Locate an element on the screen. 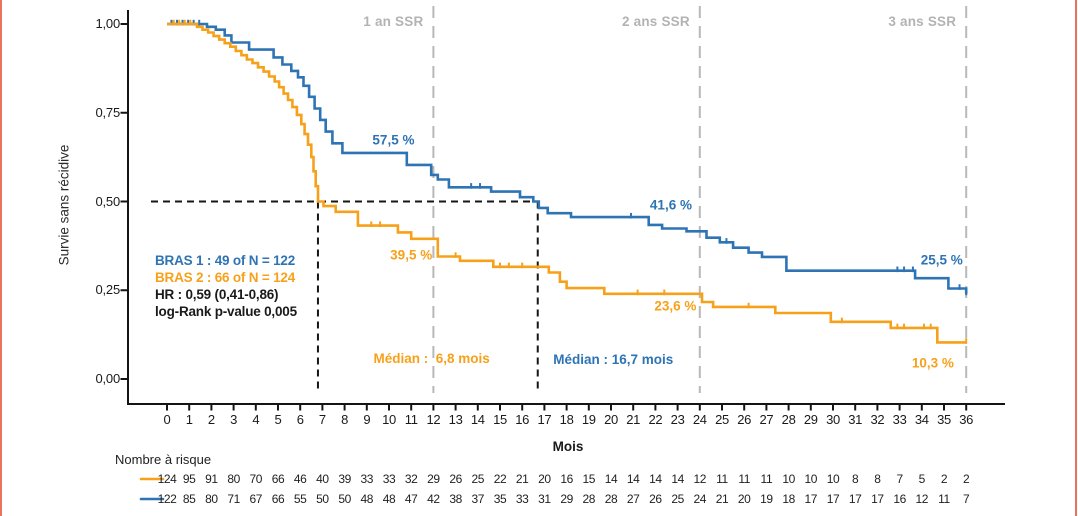 Image resolution: width=1078 pixels, height=516 pixels. x-tick-label: 34 is located at coordinates (921, 419).